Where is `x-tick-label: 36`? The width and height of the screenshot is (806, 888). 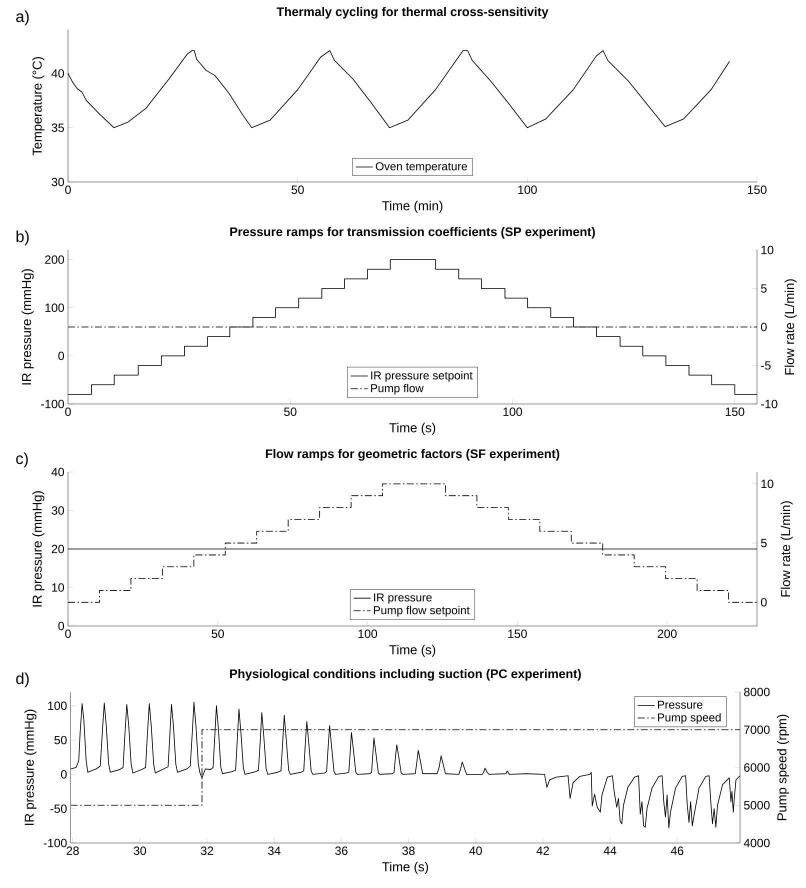
x-tick-label: 36 is located at coordinates (341, 850).